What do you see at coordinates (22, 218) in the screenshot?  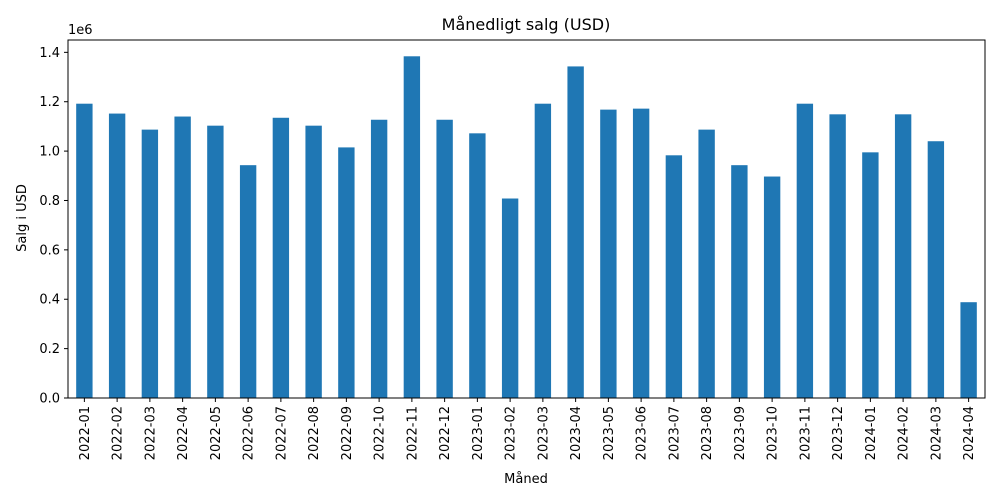 I see `y-axis-label: Salg i USD` at bounding box center [22, 218].